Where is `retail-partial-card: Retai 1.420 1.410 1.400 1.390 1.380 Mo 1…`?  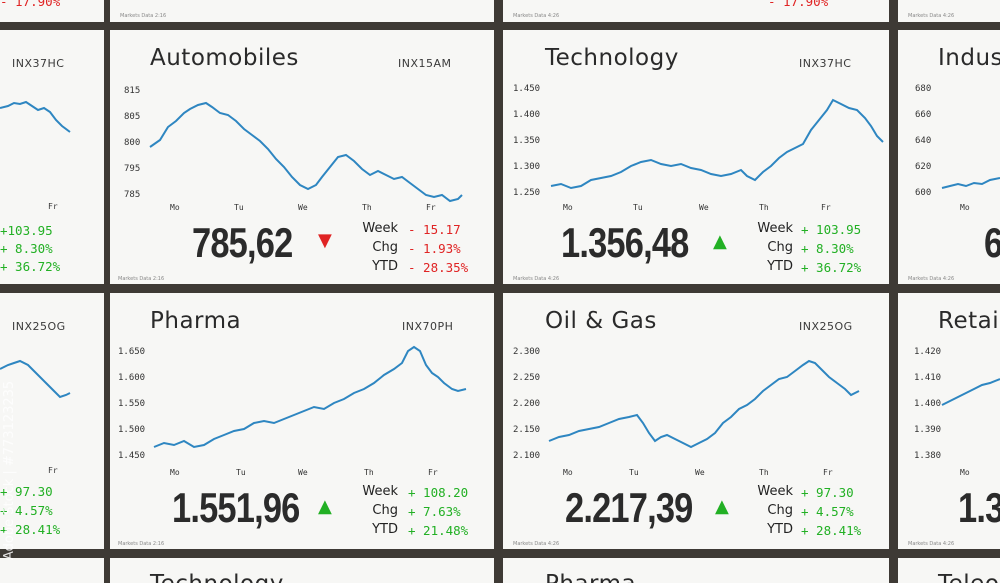
retail-partial-card: Retai 1.420 1.410 1.400 1.390 1.380 Mo 1… is located at coordinates (949, 421).